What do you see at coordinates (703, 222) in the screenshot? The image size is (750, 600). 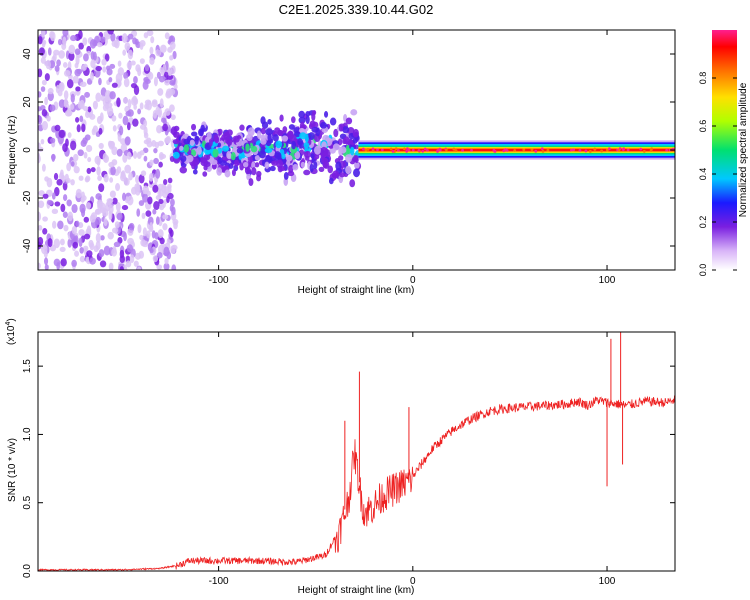 I see `colorbar-tick-label: 0.2` at bounding box center [703, 222].